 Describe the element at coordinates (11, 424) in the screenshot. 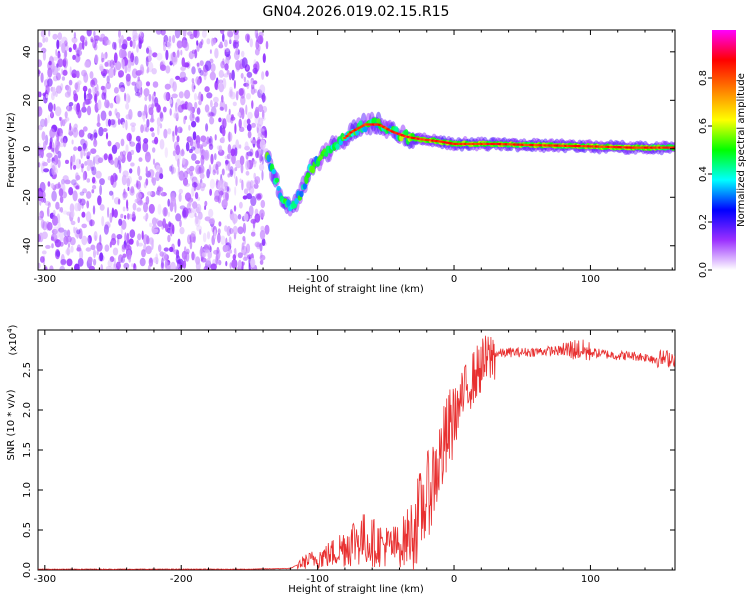

I see `snr-y-label: SNR (10 * v/v)` at that location.